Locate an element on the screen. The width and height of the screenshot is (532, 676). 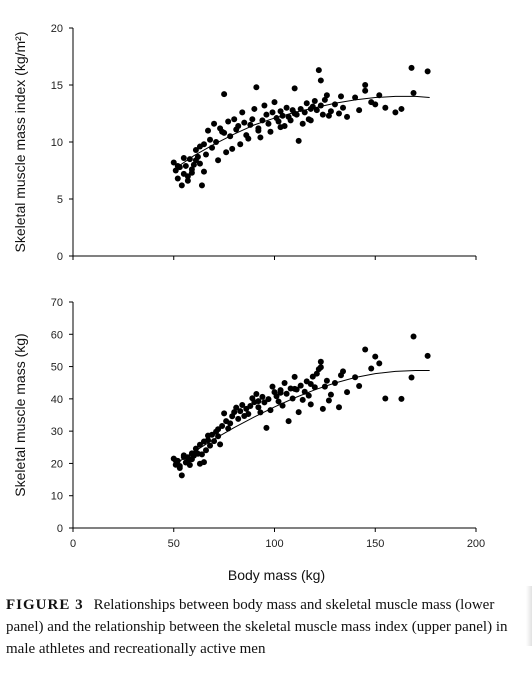
lower-x-axis-title: Body mass (kg) is located at coordinates (276, 575).